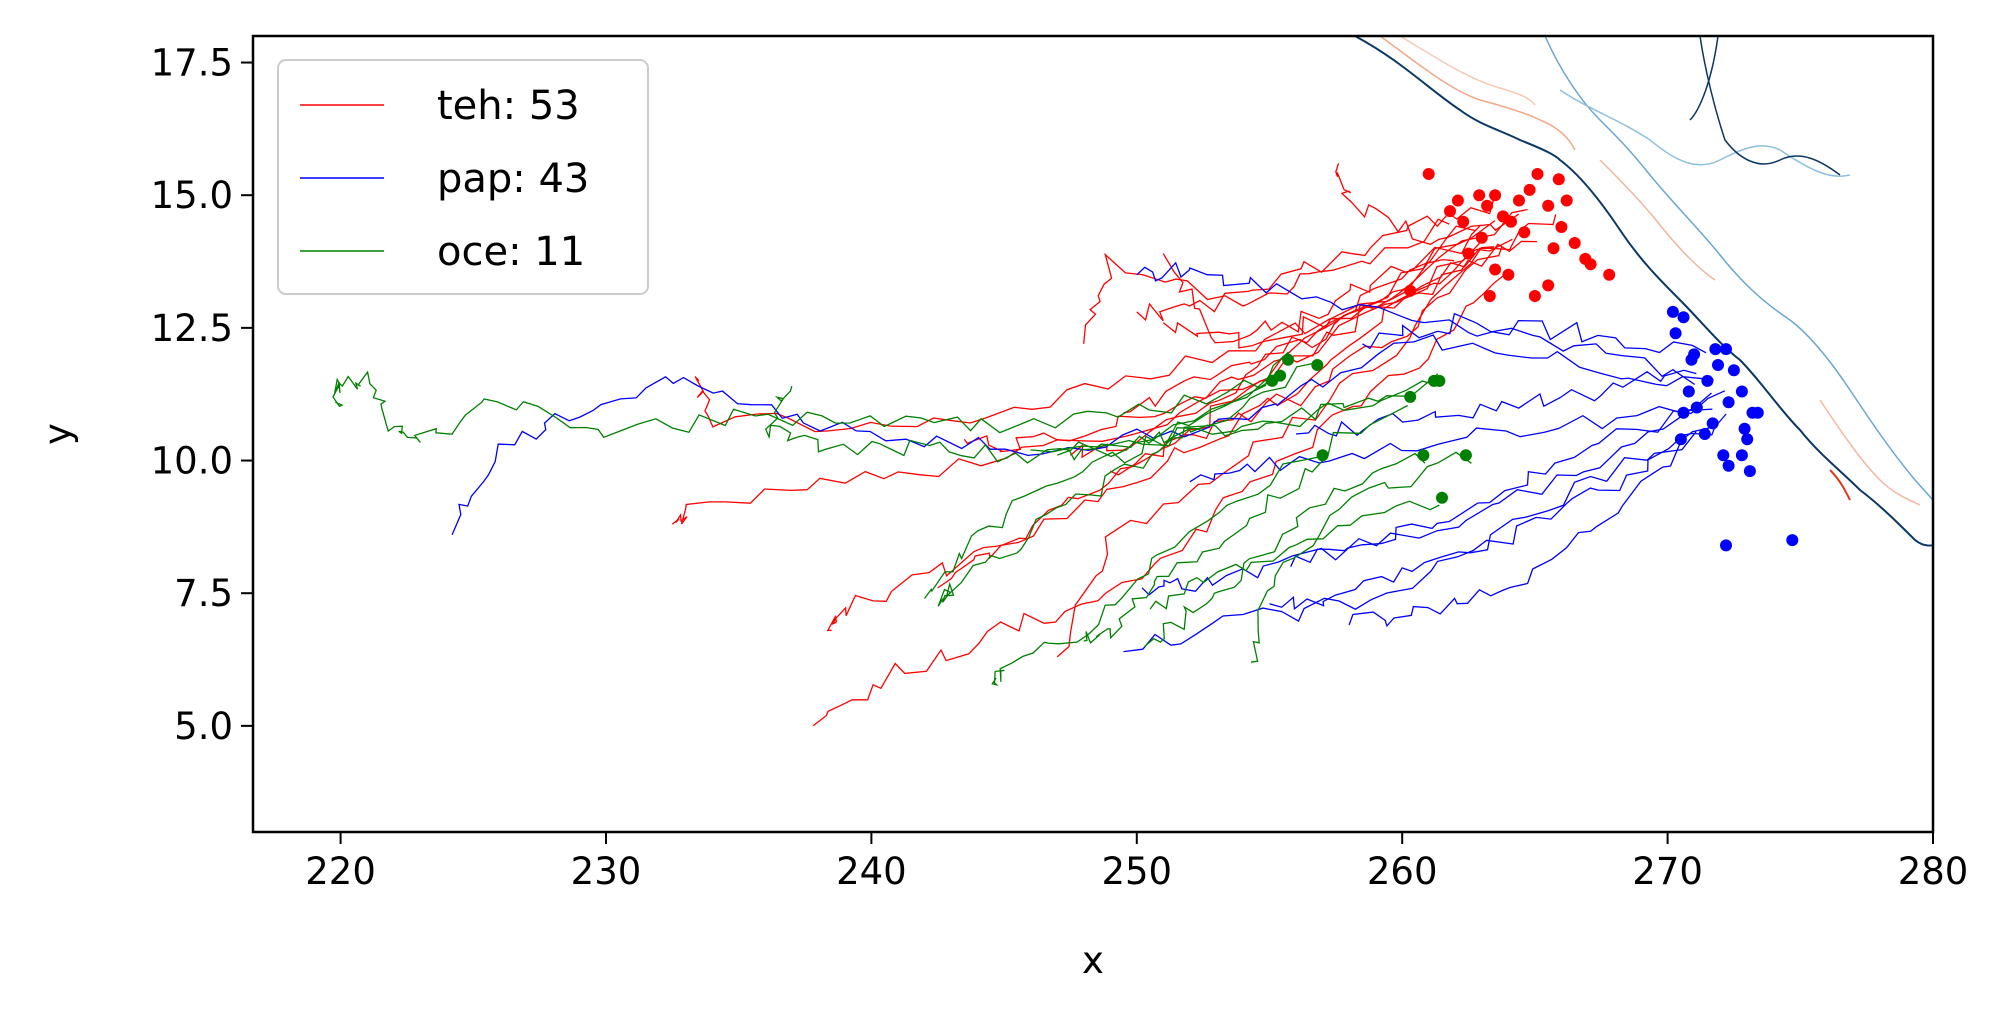  What do you see at coordinates (606, 871) in the screenshot?
I see `x-tick-label: 230` at bounding box center [606, 871].